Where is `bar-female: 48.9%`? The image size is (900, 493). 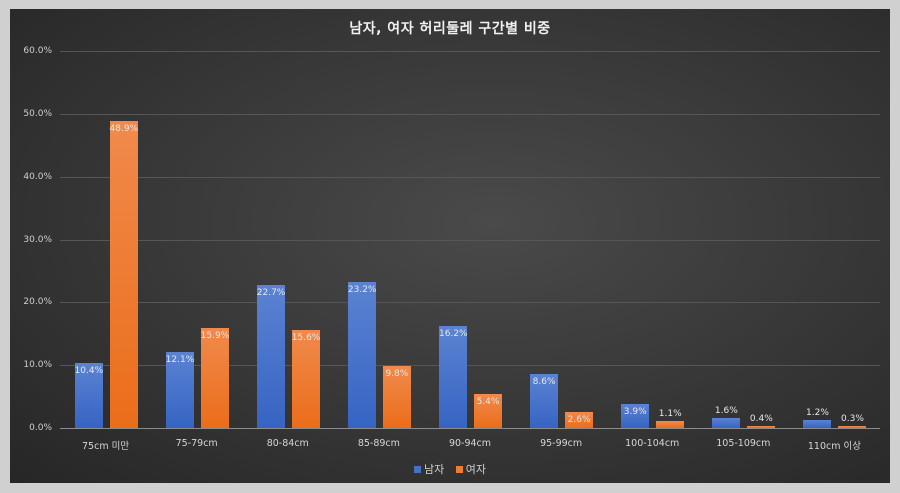
bar-female: 48.9% is located at coordinates (124, 274).